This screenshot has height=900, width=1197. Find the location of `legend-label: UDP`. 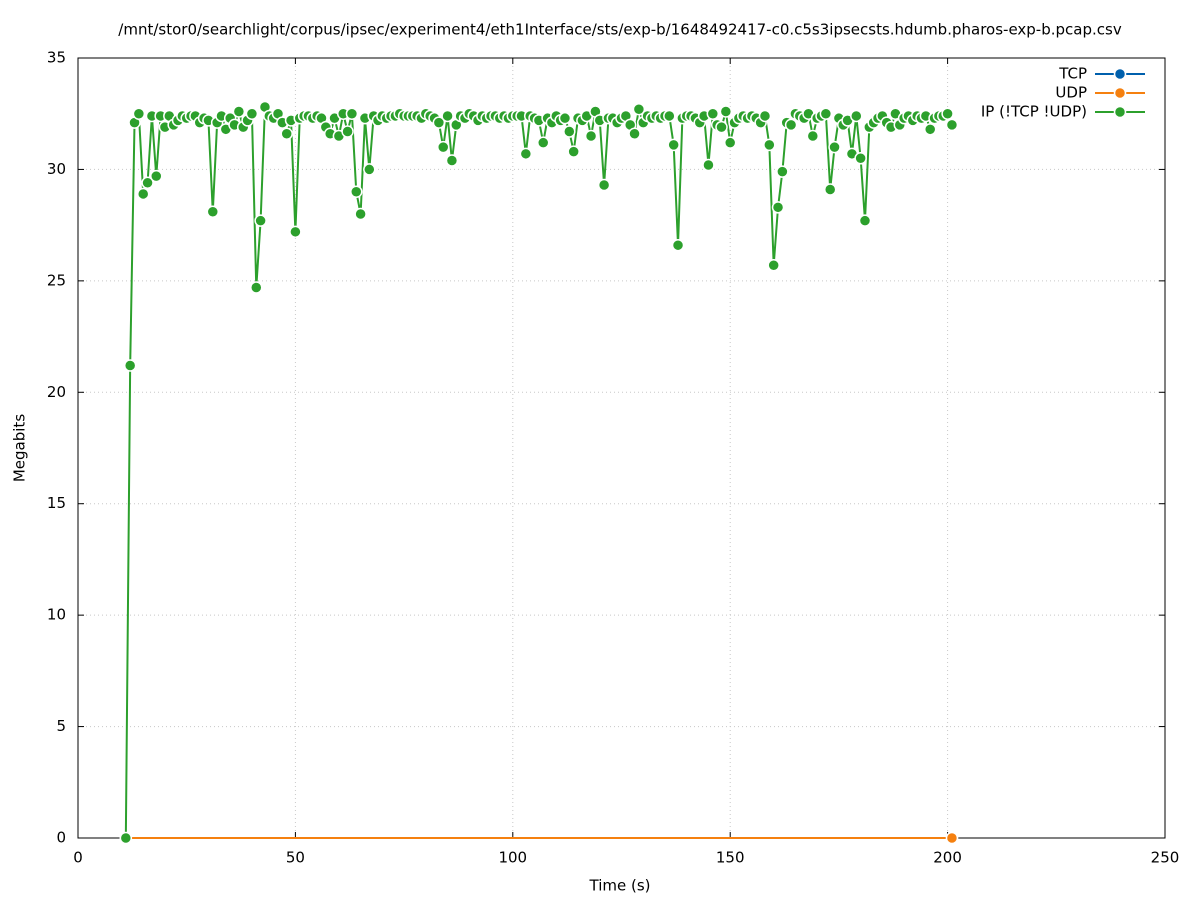

legend-label: UDP is located at coordinates (1071, 93).